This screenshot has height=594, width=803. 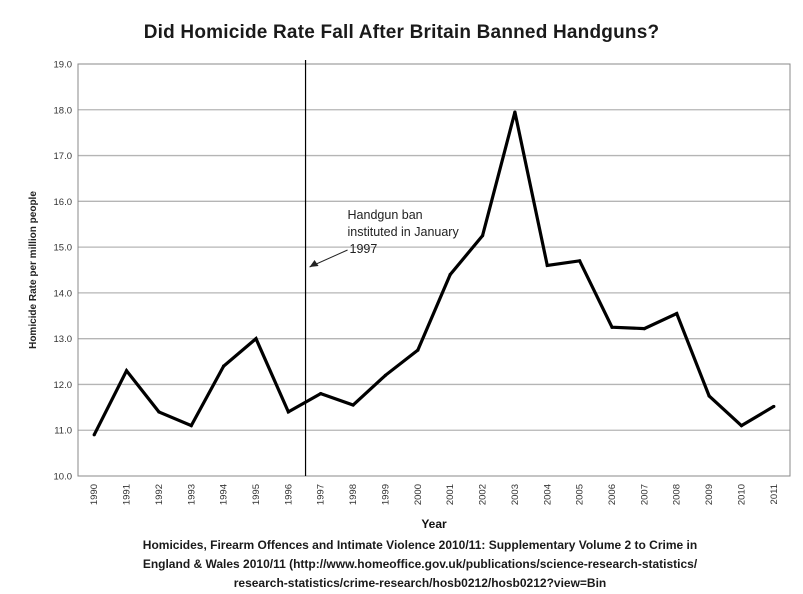 What do you see at coordinates (385, 215) in the screenshot?
I see `annotation-text-line: Handgun ban` at bounding box center [385, 215].